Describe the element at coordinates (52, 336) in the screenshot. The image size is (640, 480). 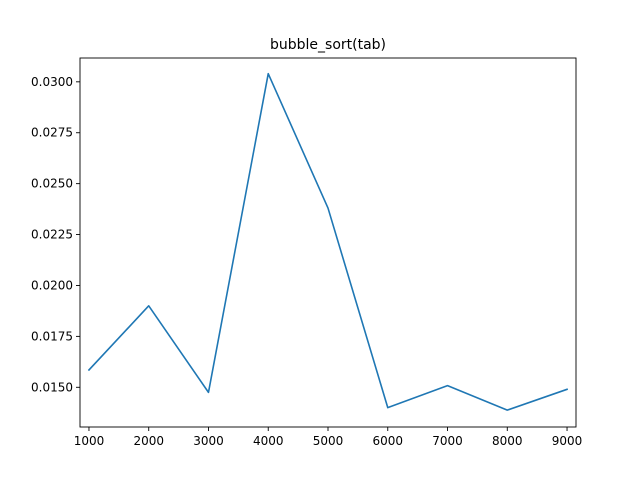
I see `y-tick-label: 0.0175` at that location.